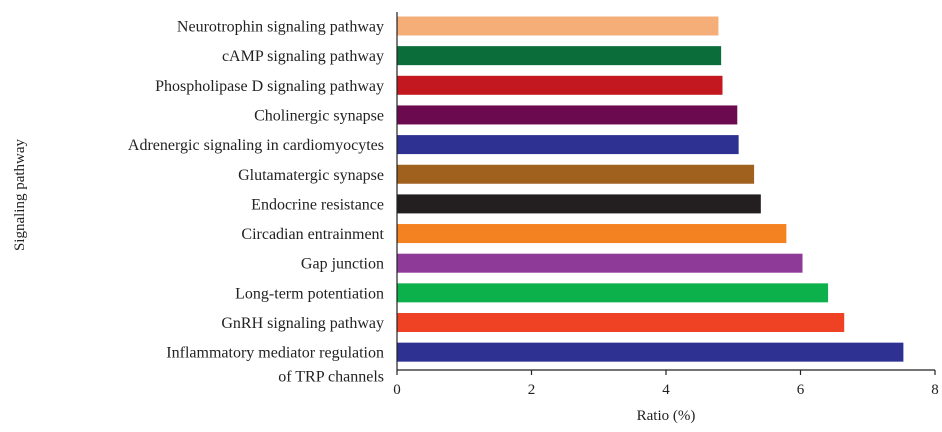 Image resolution: width=942 pixels, height=432 pixels. Describe the element at coordinates (280, 27) in the screenshot. I see `category-label-1: Neurotrophin signaling pathway` at that location.